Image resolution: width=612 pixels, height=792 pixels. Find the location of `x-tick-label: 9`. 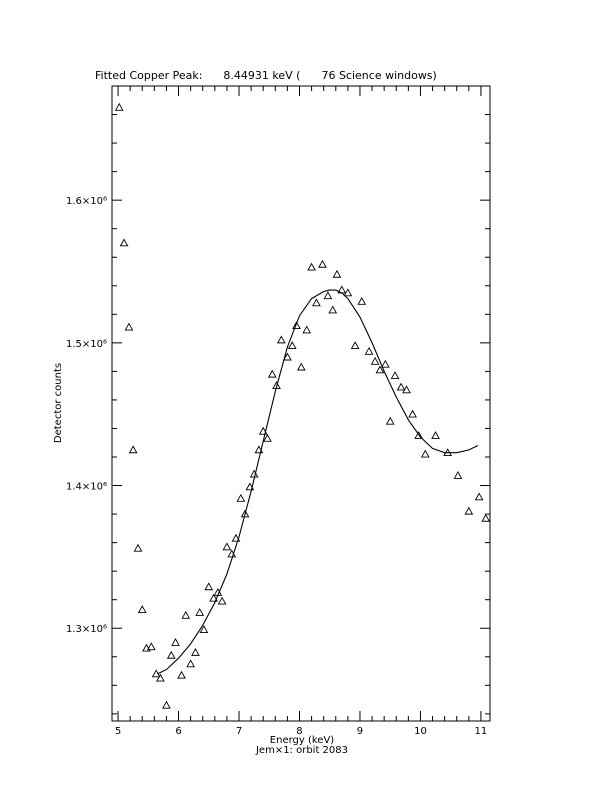

x-tick-label: 9 is located at coordinates (360, 731).